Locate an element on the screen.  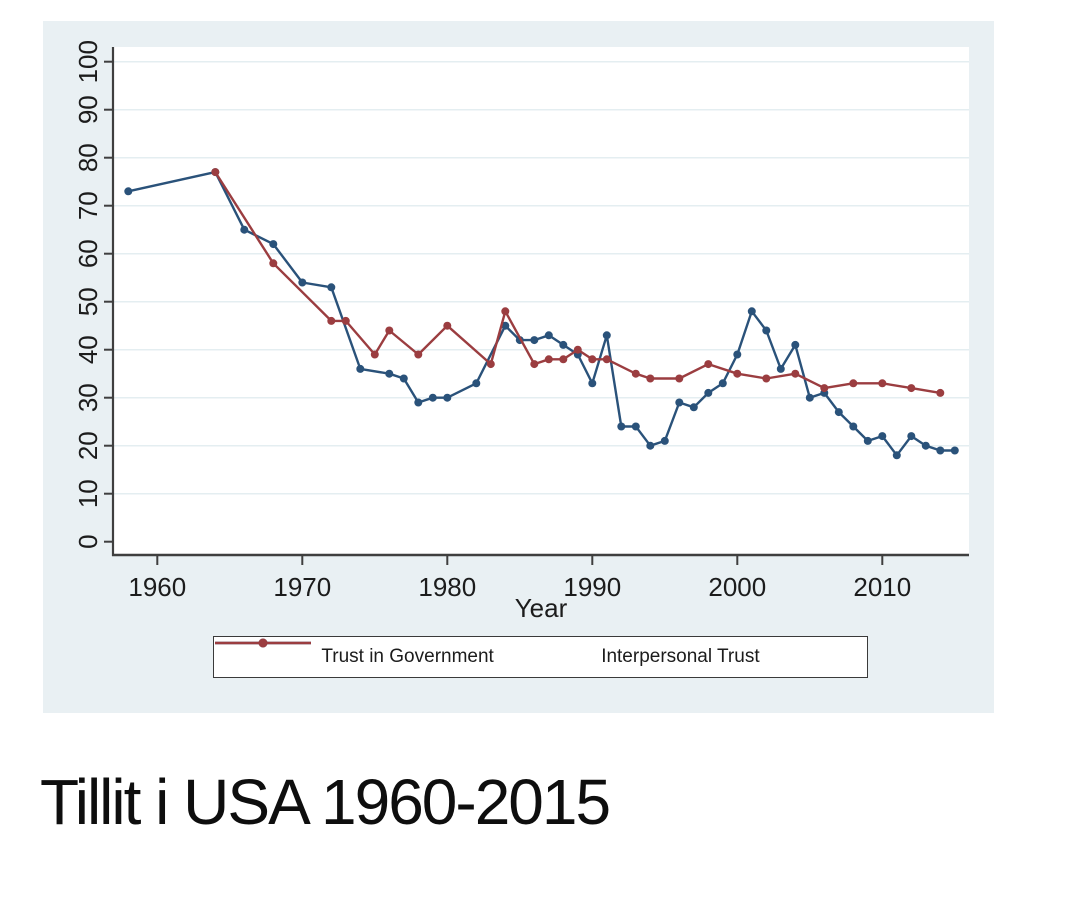
x-axis-title: Year is located at coordinates (541, 608).